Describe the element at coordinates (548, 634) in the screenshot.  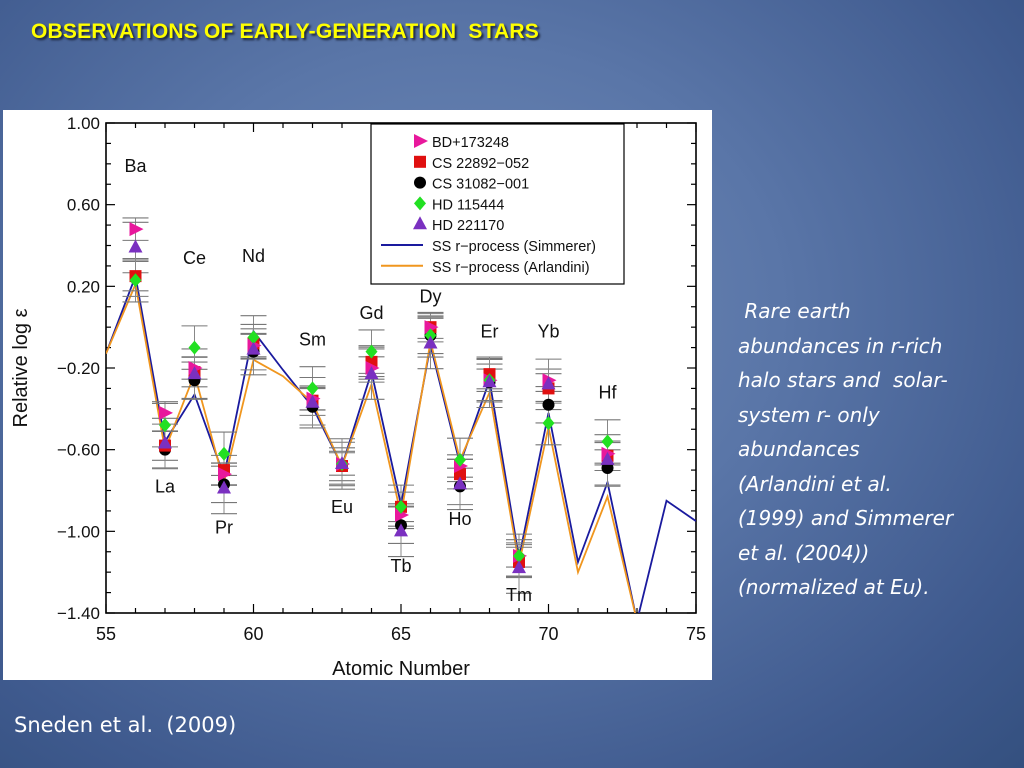
I see `x-tick-label: 70` at that location.